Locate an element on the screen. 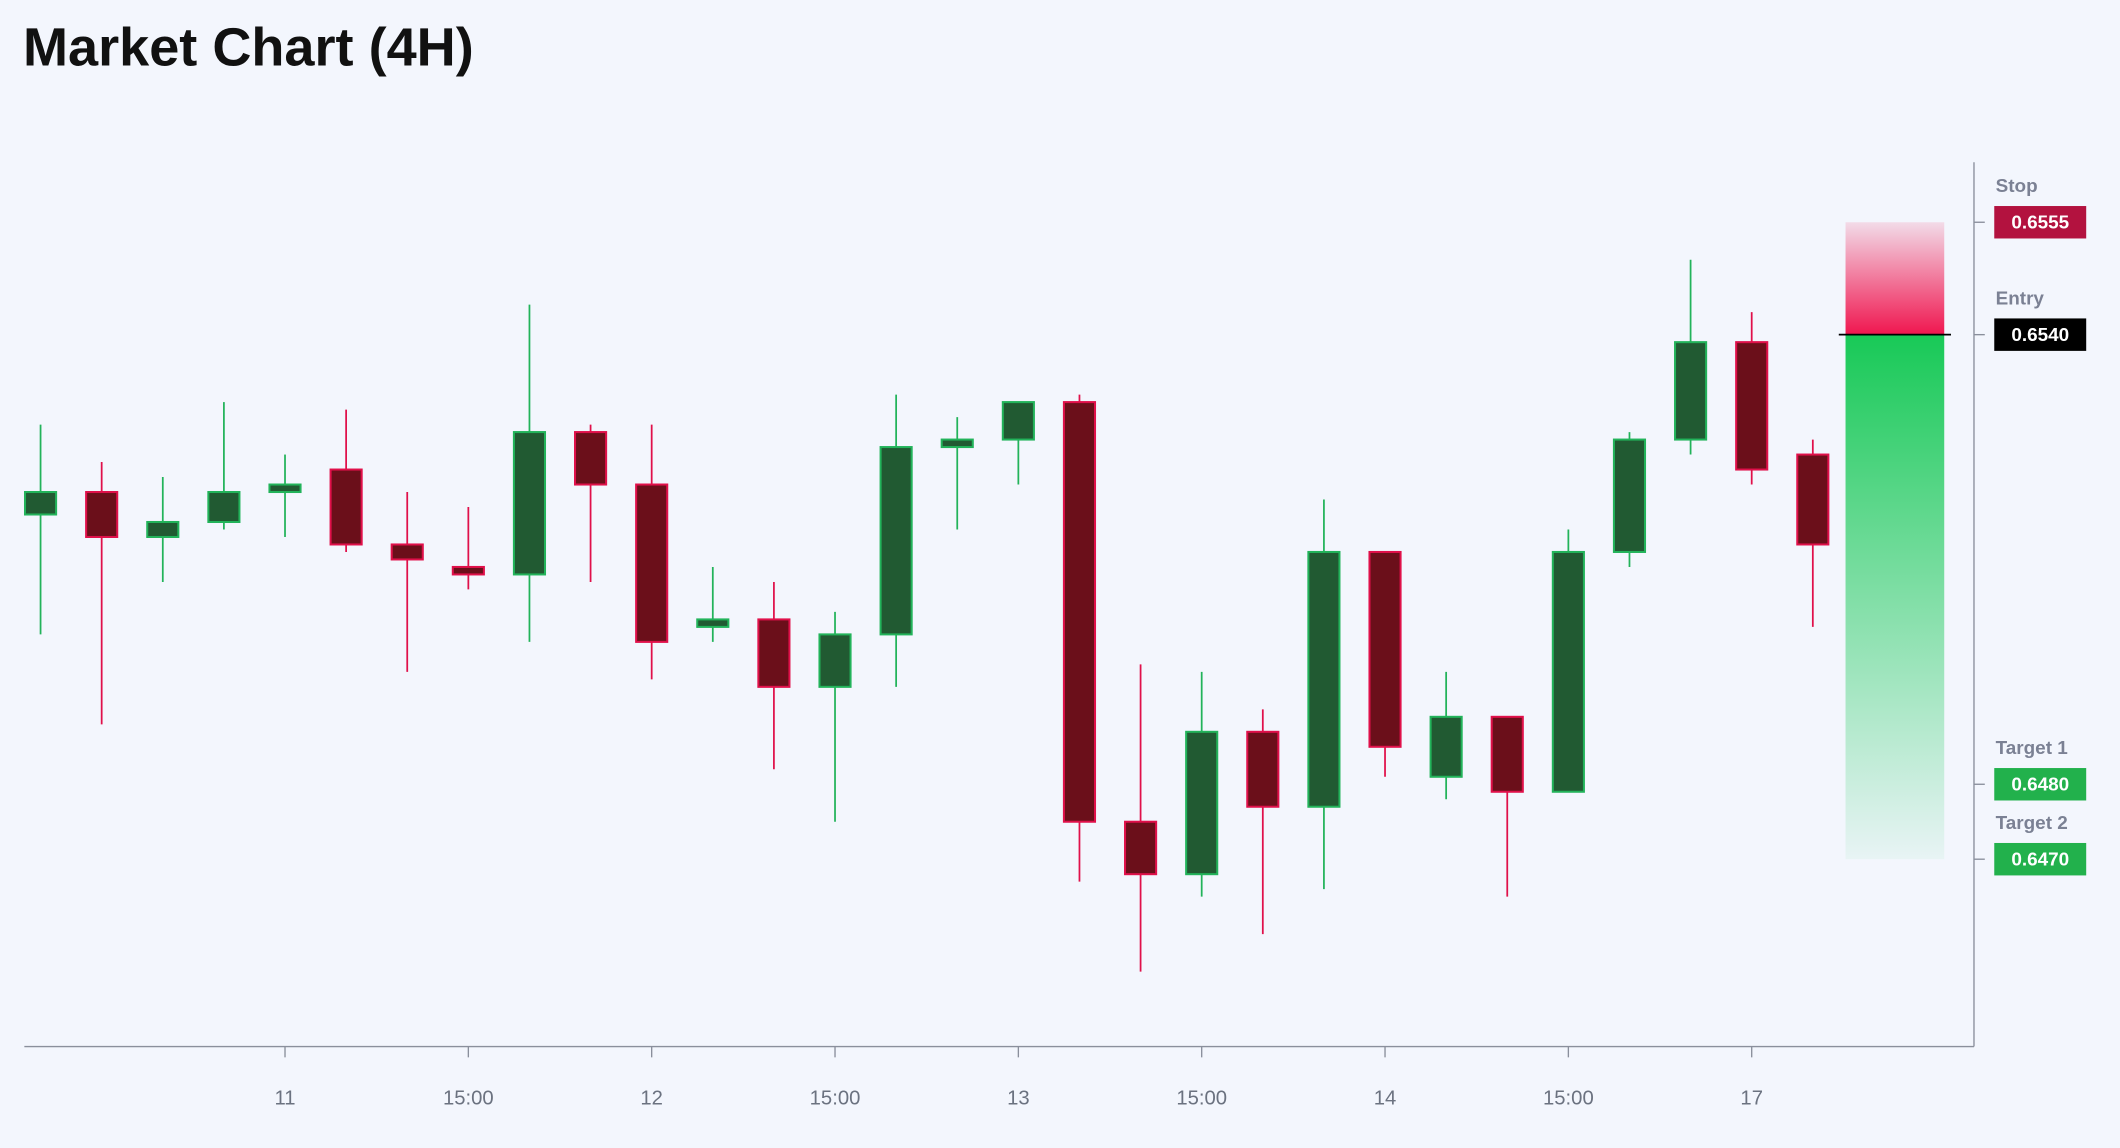  x-tick-label: 14 is located at coordinates (1385, 1099).